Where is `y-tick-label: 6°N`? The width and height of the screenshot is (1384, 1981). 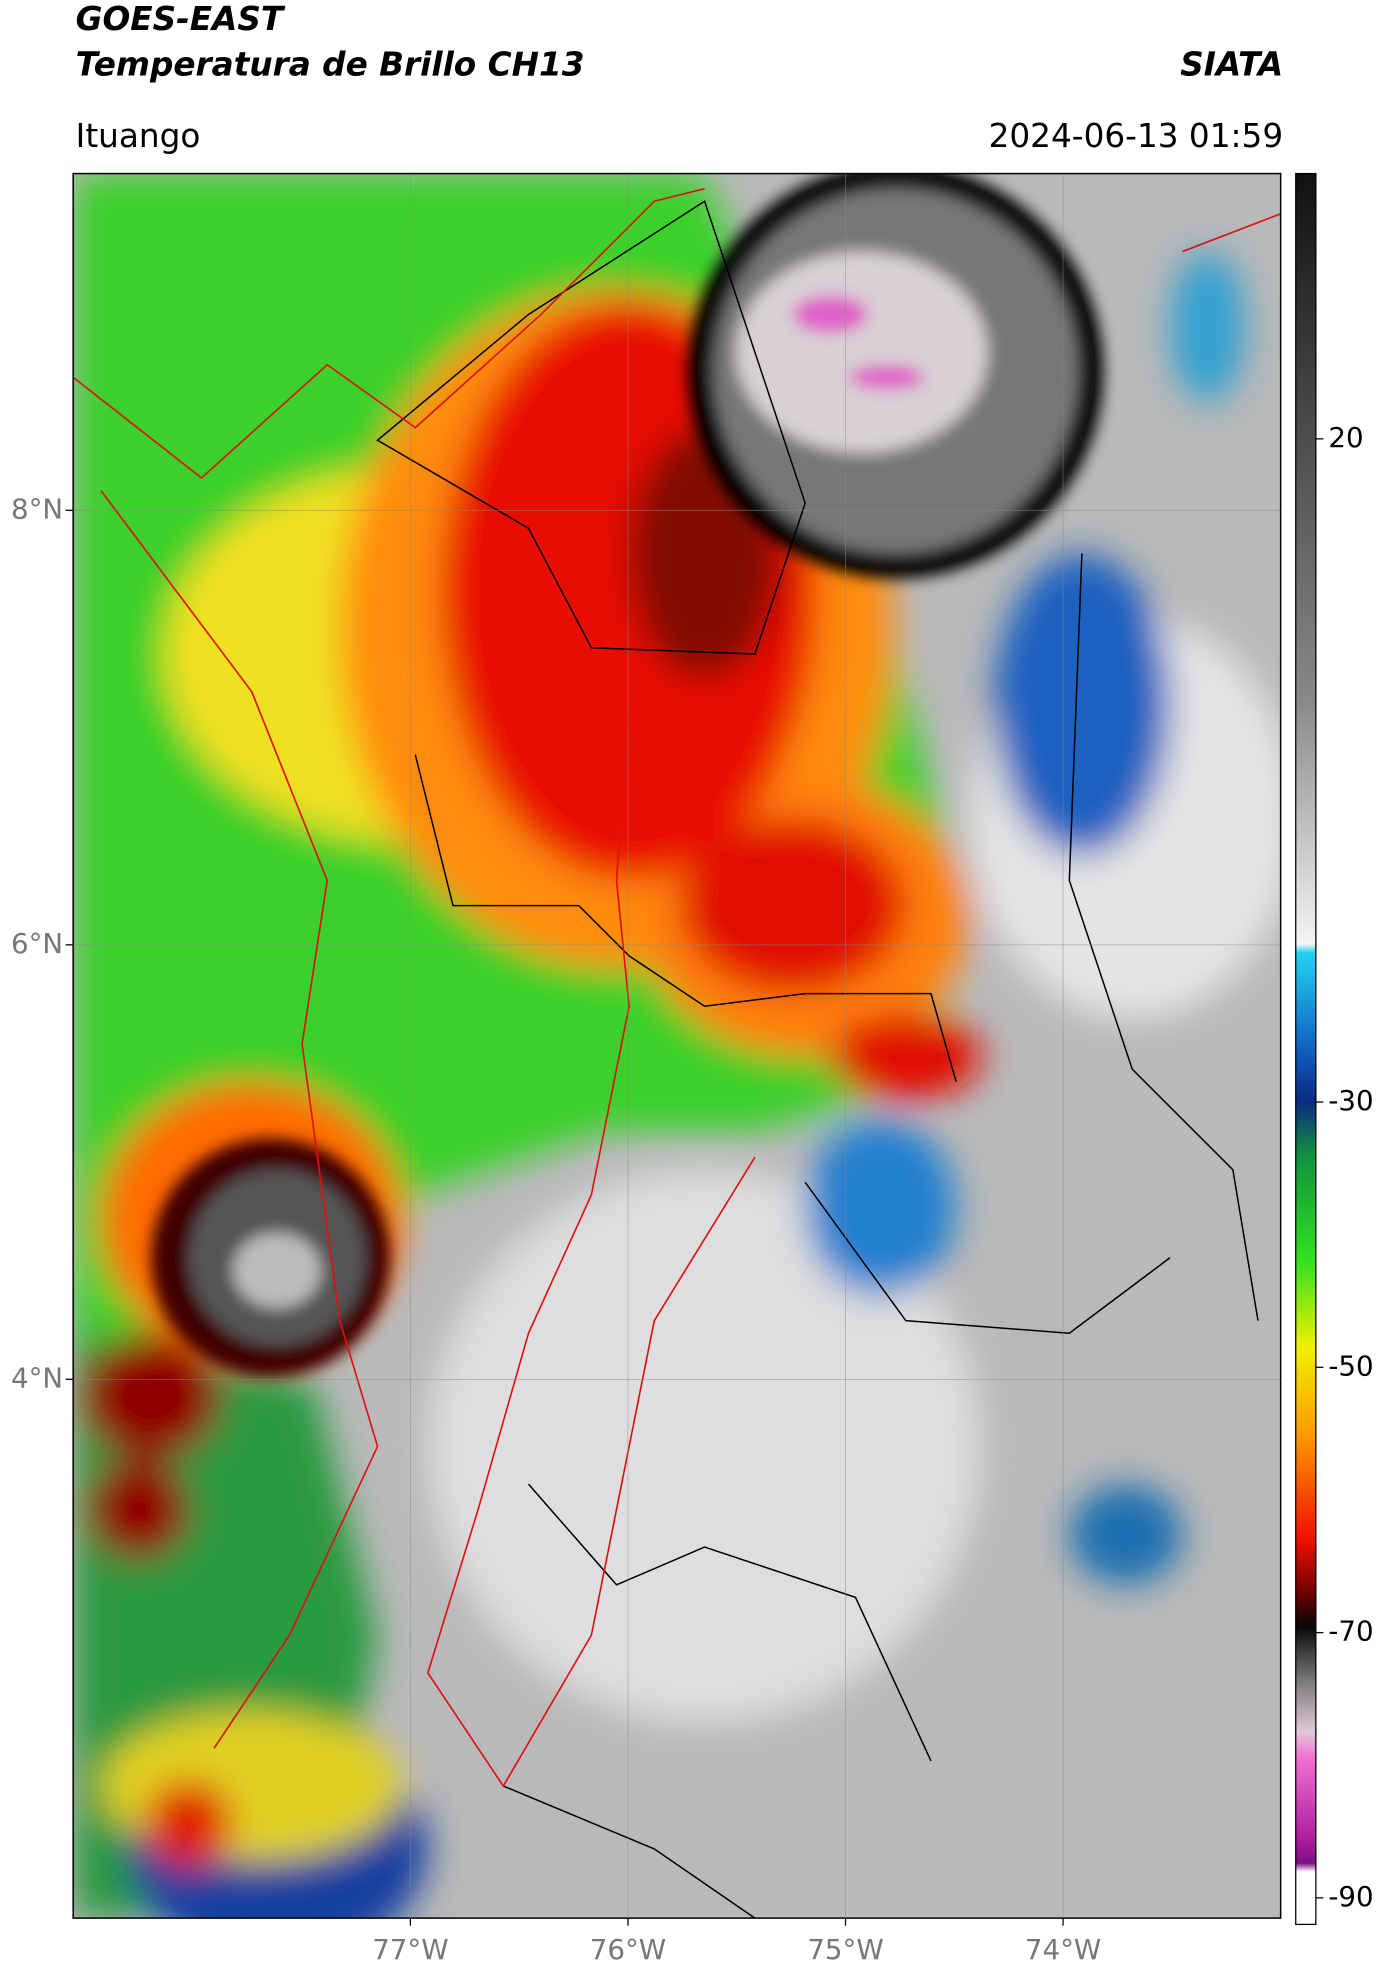
y-tick-label: 6°N is located at coordinates (37, 943).